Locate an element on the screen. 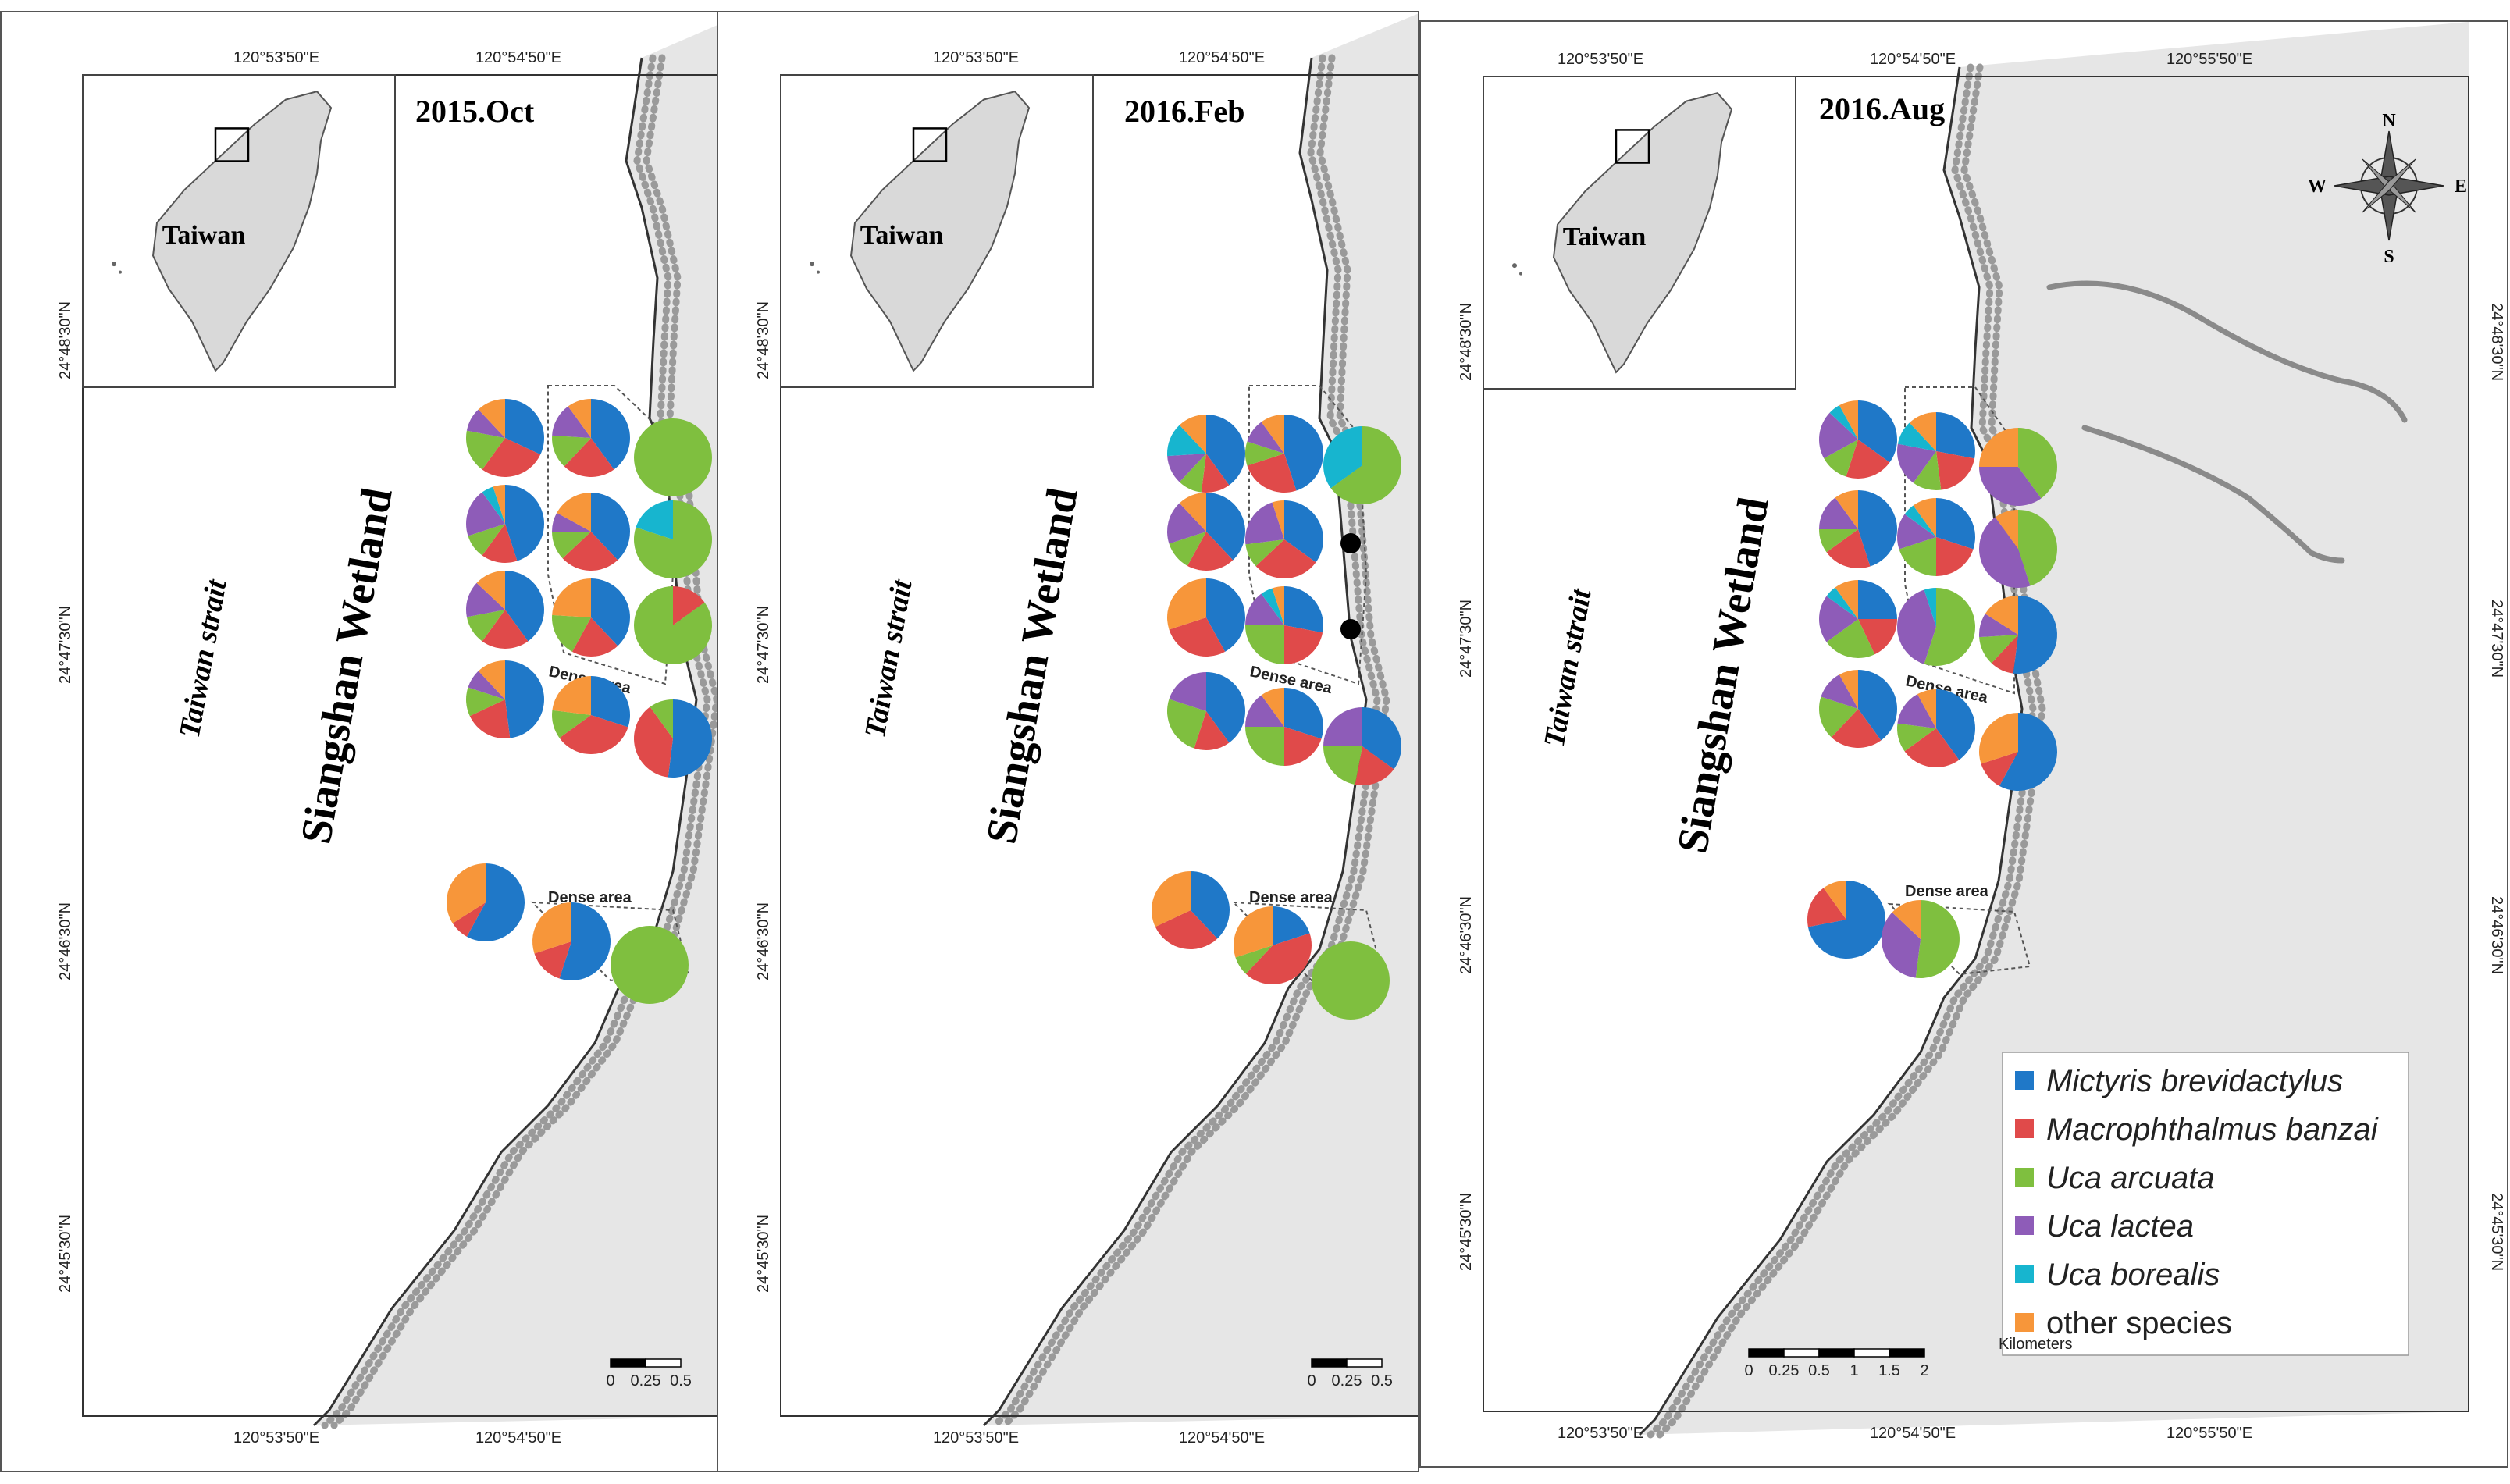 Image resolution: width=2510 pixels, height=1484 pixels. scale-label: 0.25 is located at coordinates (1784, 1370).